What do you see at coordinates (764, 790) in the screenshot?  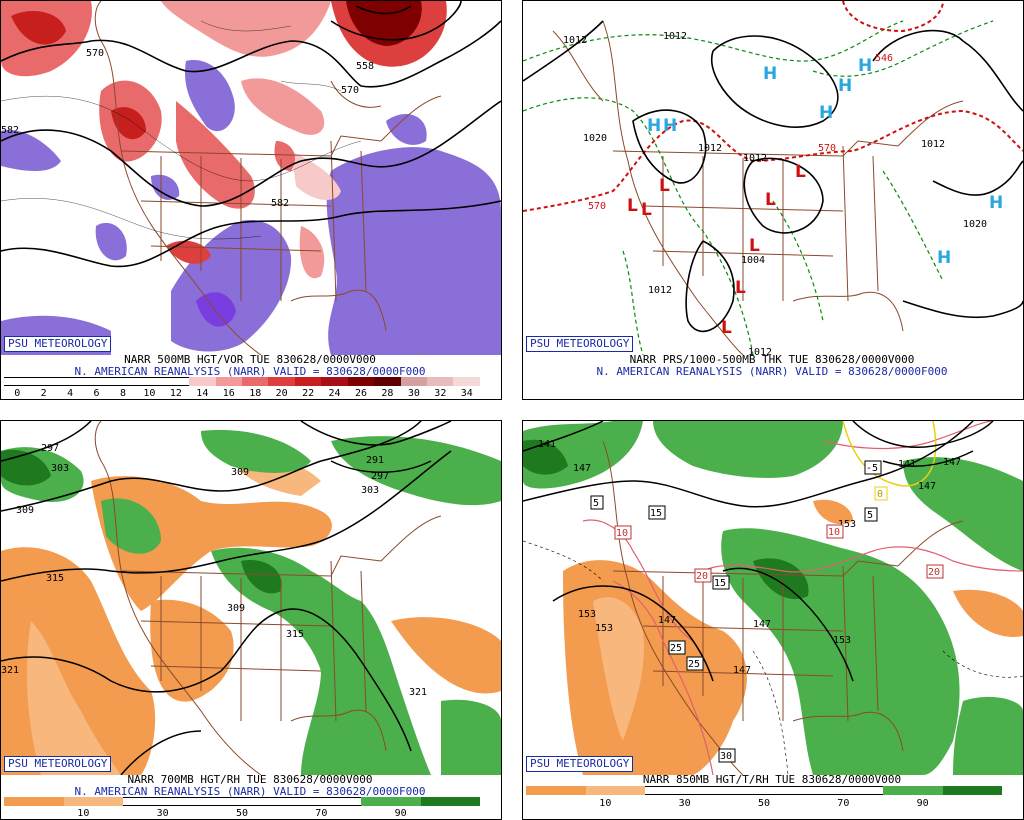 I see `colorbar` at bounding box center [764, 790].